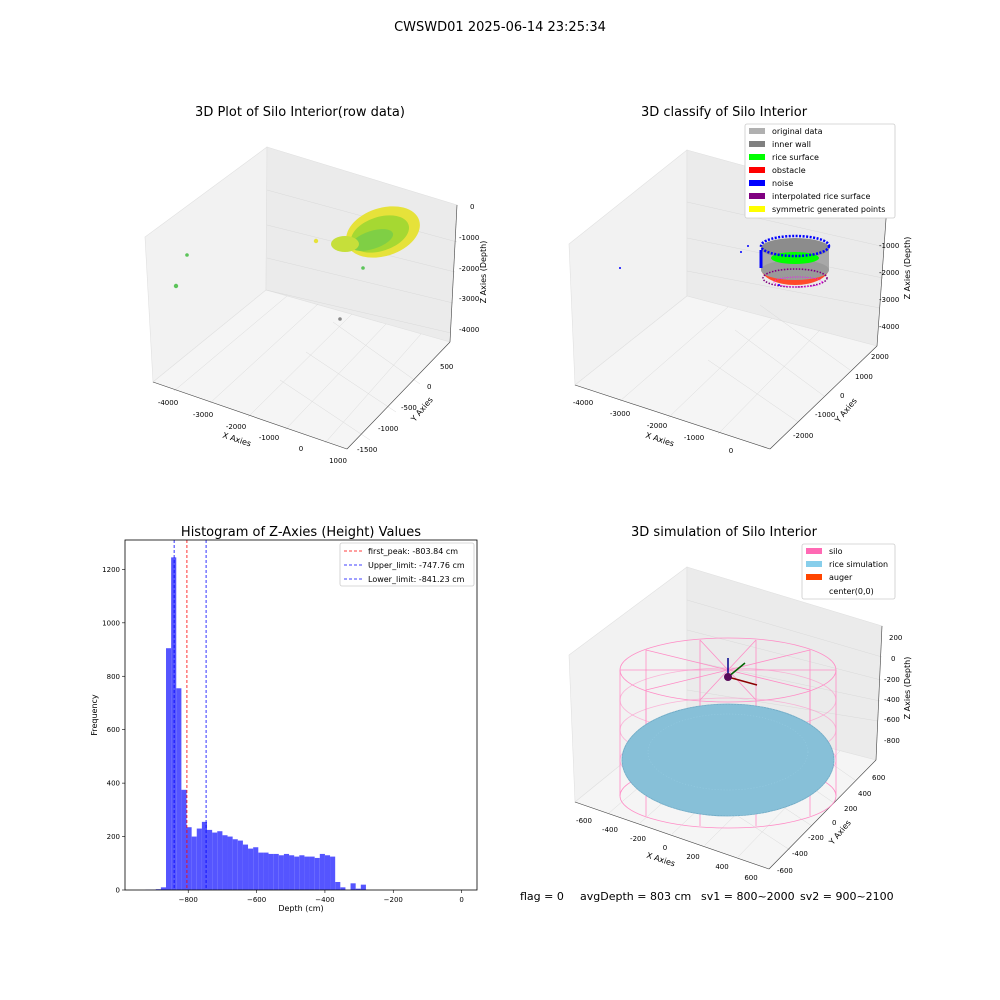 This screenshot has height=1000, width=1000. I want to click on svg-text: 2000, so click(880, 357).